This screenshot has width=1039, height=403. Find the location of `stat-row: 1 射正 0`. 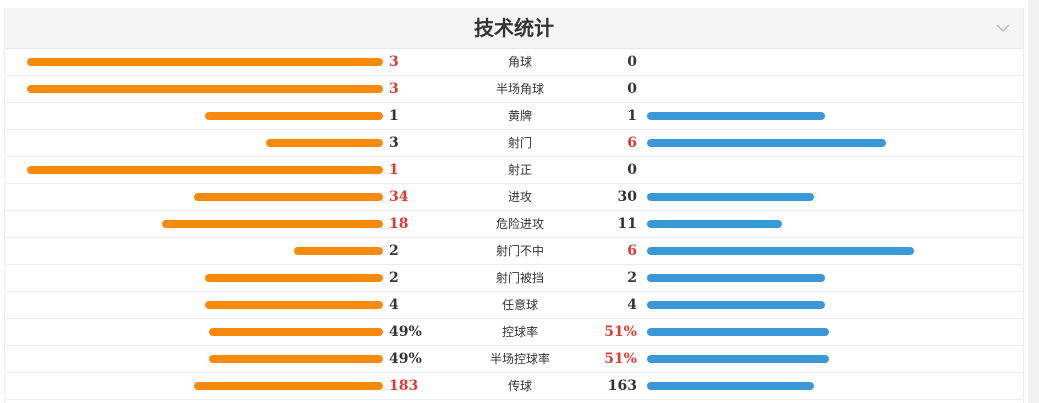

stat-row: 1 射正 0 is located at coordinates (514, 170).